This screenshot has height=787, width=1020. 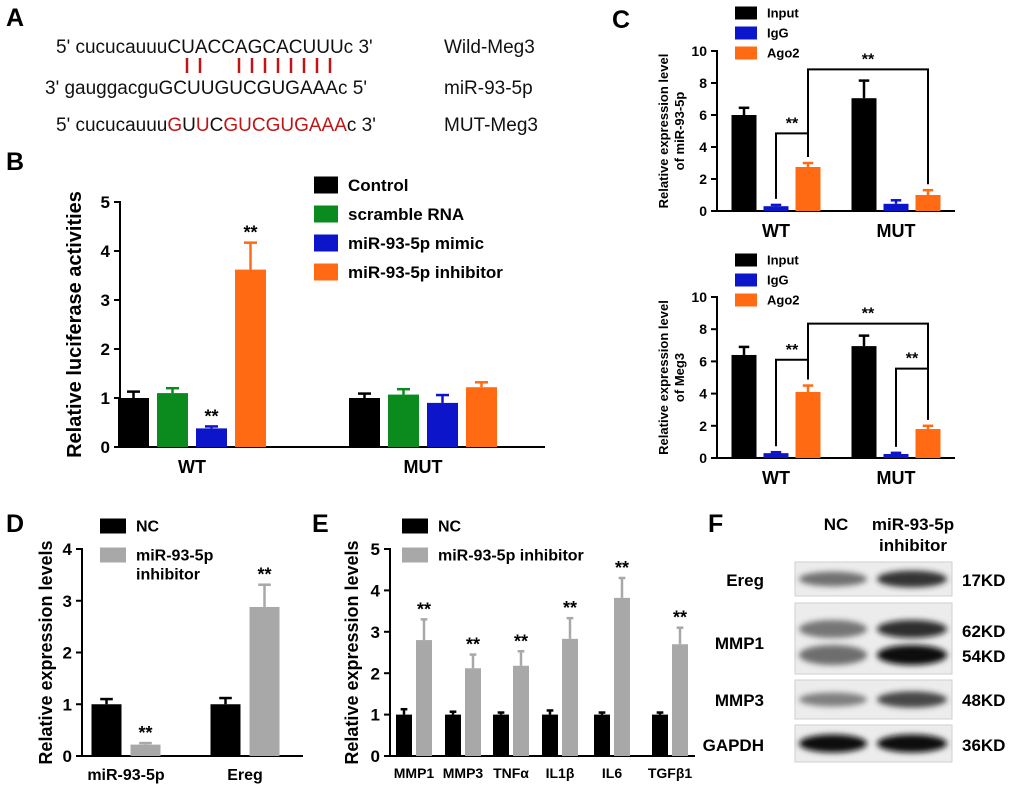 What do you see at coordinates (913, 524) in the screenshot?
I see `lane-label-inhibitor: miR-93-5p` at bounding box center [913, 524].